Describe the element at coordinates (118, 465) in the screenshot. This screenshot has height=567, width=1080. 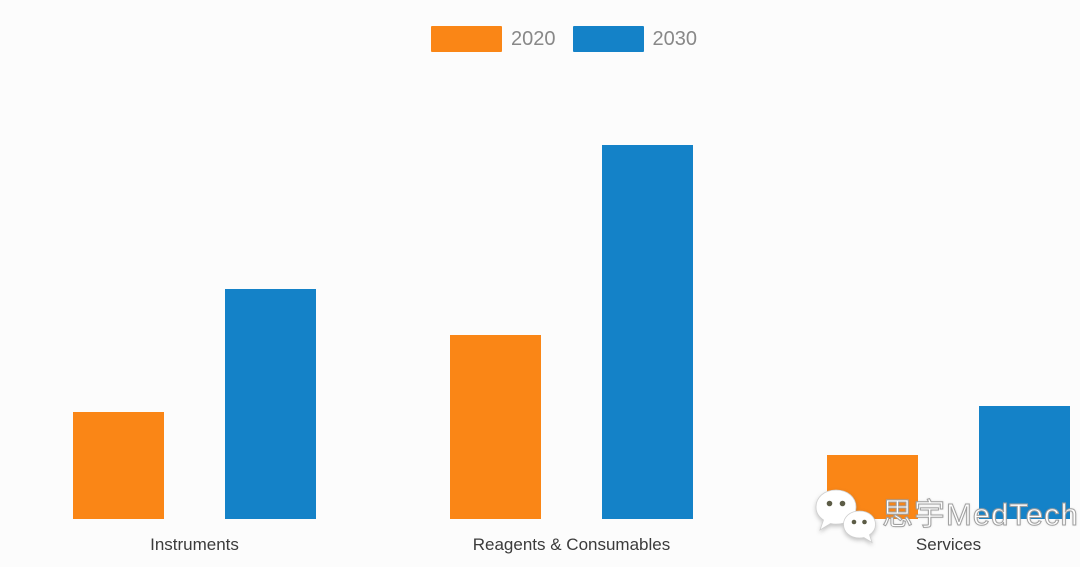
I see `bar-2020-instruments` at that location.